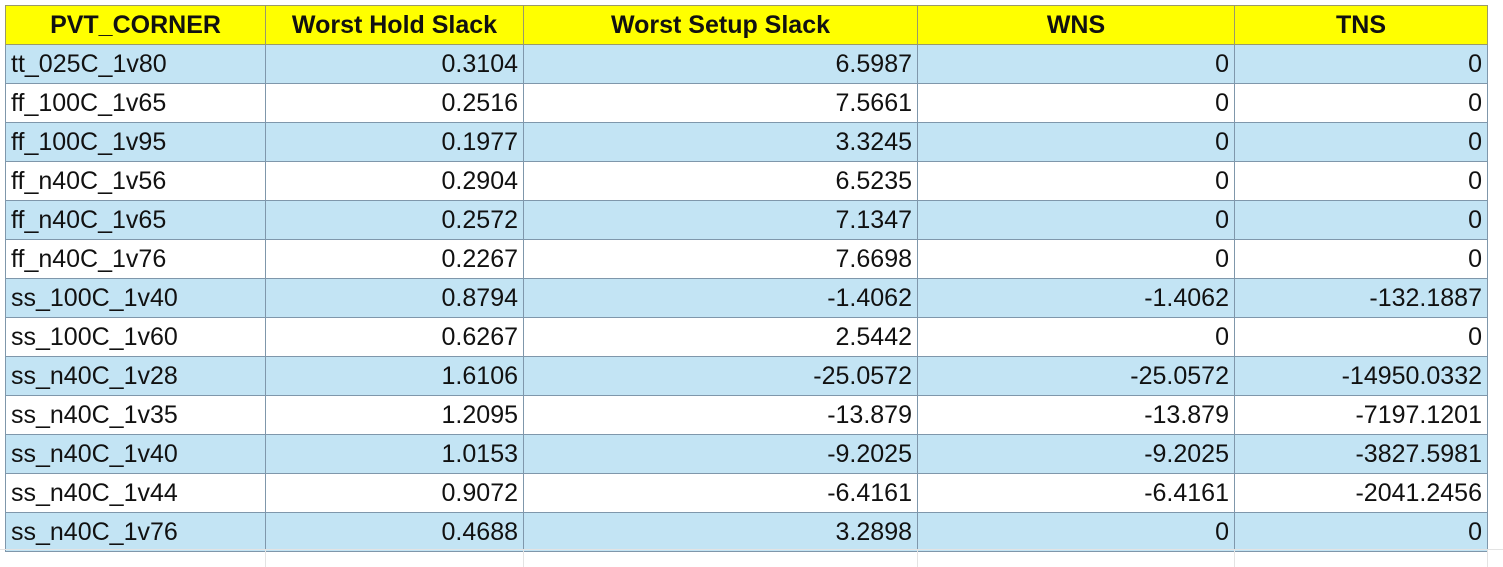  Describe the element at coordinates (751, 549) in the screenshot. I see `empty-row-gridline` at that location.